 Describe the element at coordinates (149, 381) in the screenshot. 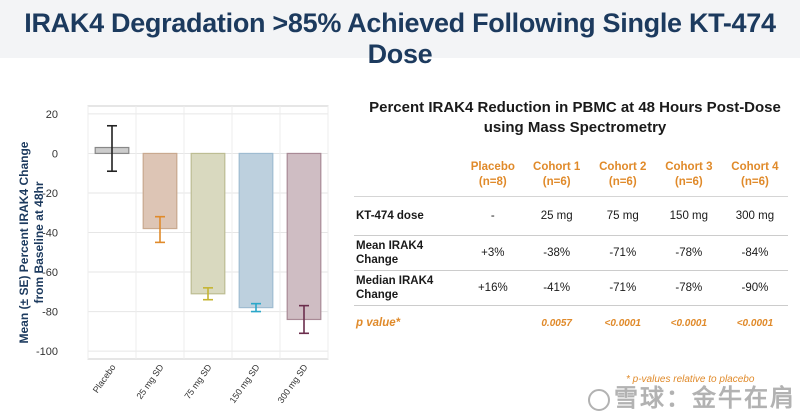

I see `x-tick-label: 25 mg SD` at that location.